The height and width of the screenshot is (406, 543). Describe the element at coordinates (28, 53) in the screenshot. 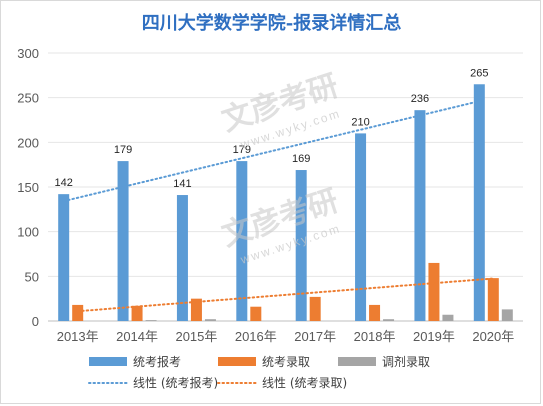

I see `y-tick-label: 300` at that location.